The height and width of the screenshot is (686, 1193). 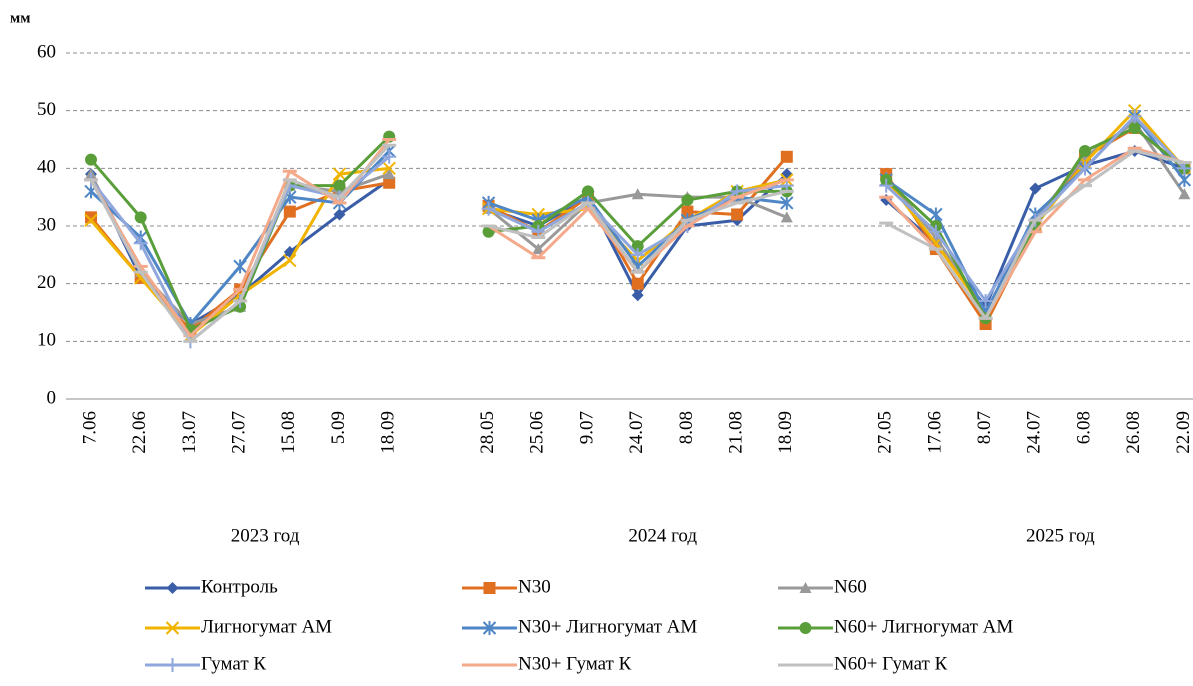 What do you see at coordinates (537, 432) in the screenshot?
I see `x-tick-label: 25.06` at bounding box center [537, 432].